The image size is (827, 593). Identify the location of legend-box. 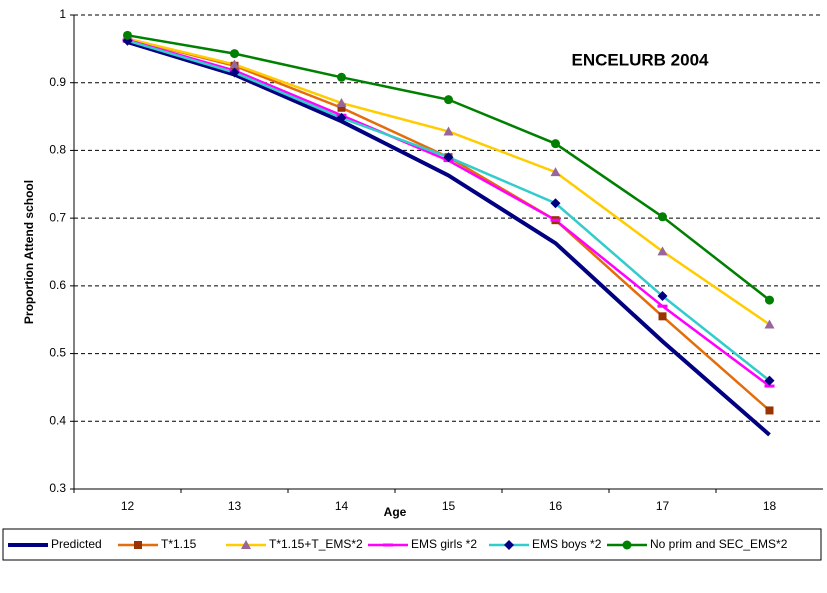
(412, 544).